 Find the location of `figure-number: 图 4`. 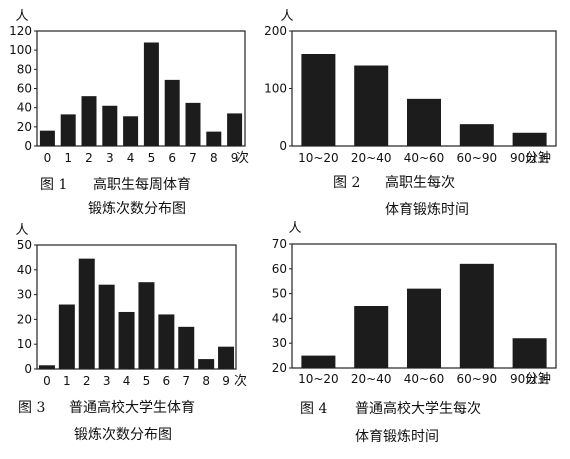

figure-number: 图 4 is located at coordinates (313, 409).